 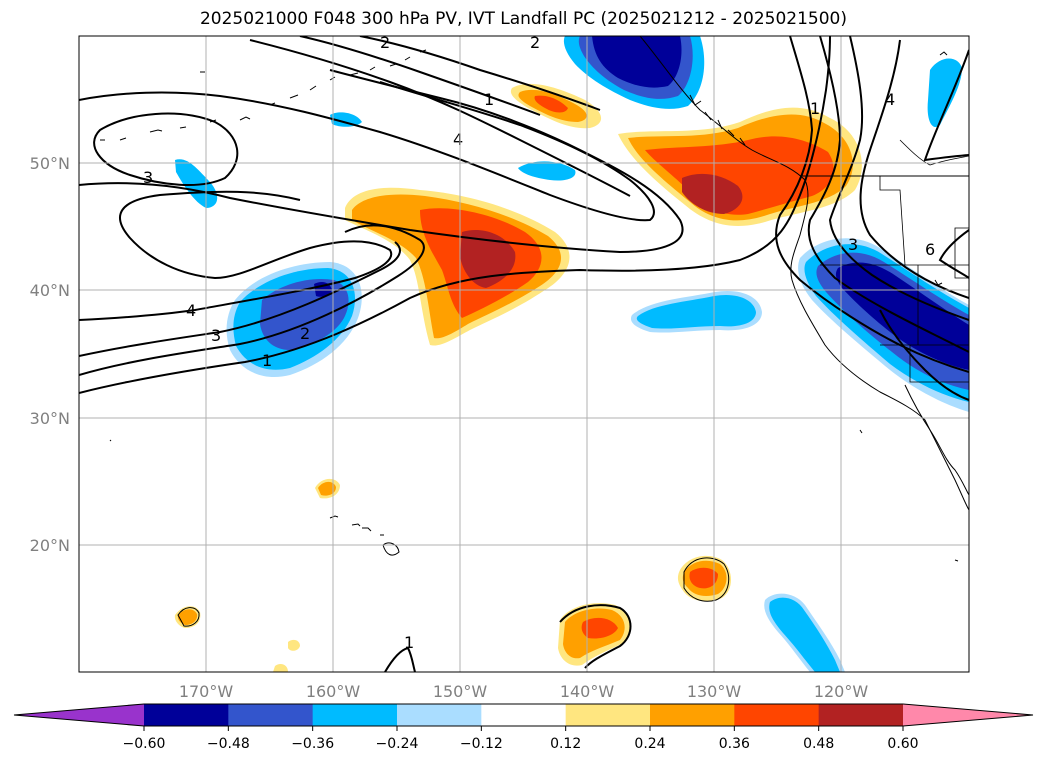 I want to click on lon-label: 120°W, so click(x=841, y=691).